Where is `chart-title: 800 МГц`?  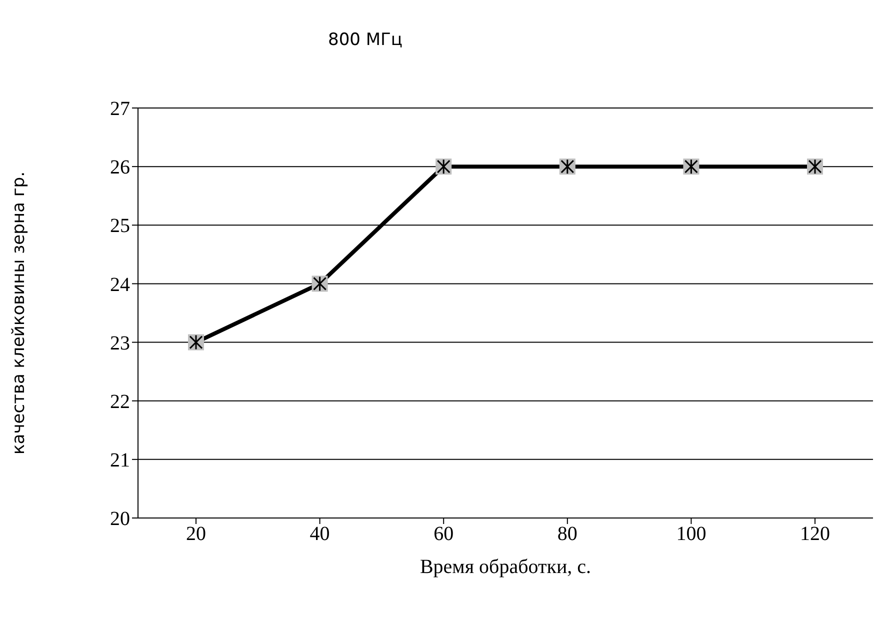
chart-title: 800 МГц is located at coordinates (365, 40).